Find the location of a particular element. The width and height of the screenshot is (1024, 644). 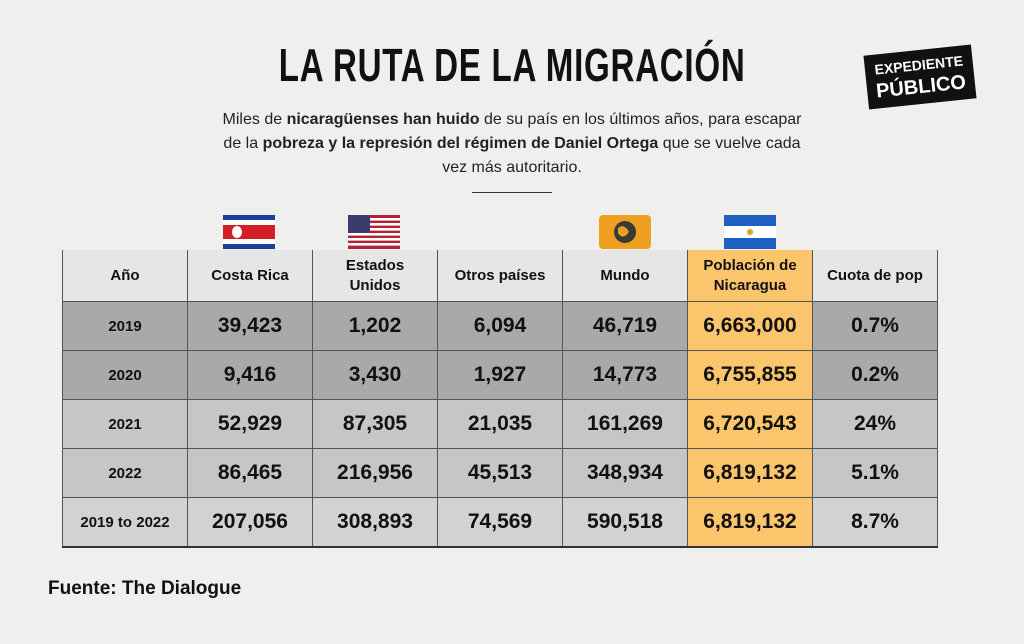

table-cell: 86,465 is located at coordinates (250, 473).